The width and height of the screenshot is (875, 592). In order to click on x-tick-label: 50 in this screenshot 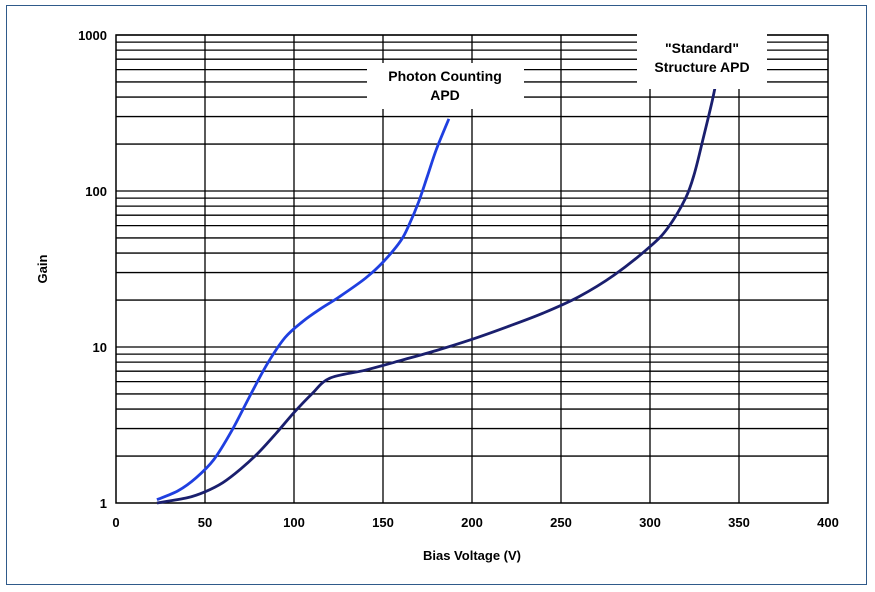, I will do `click(205, 522)`.